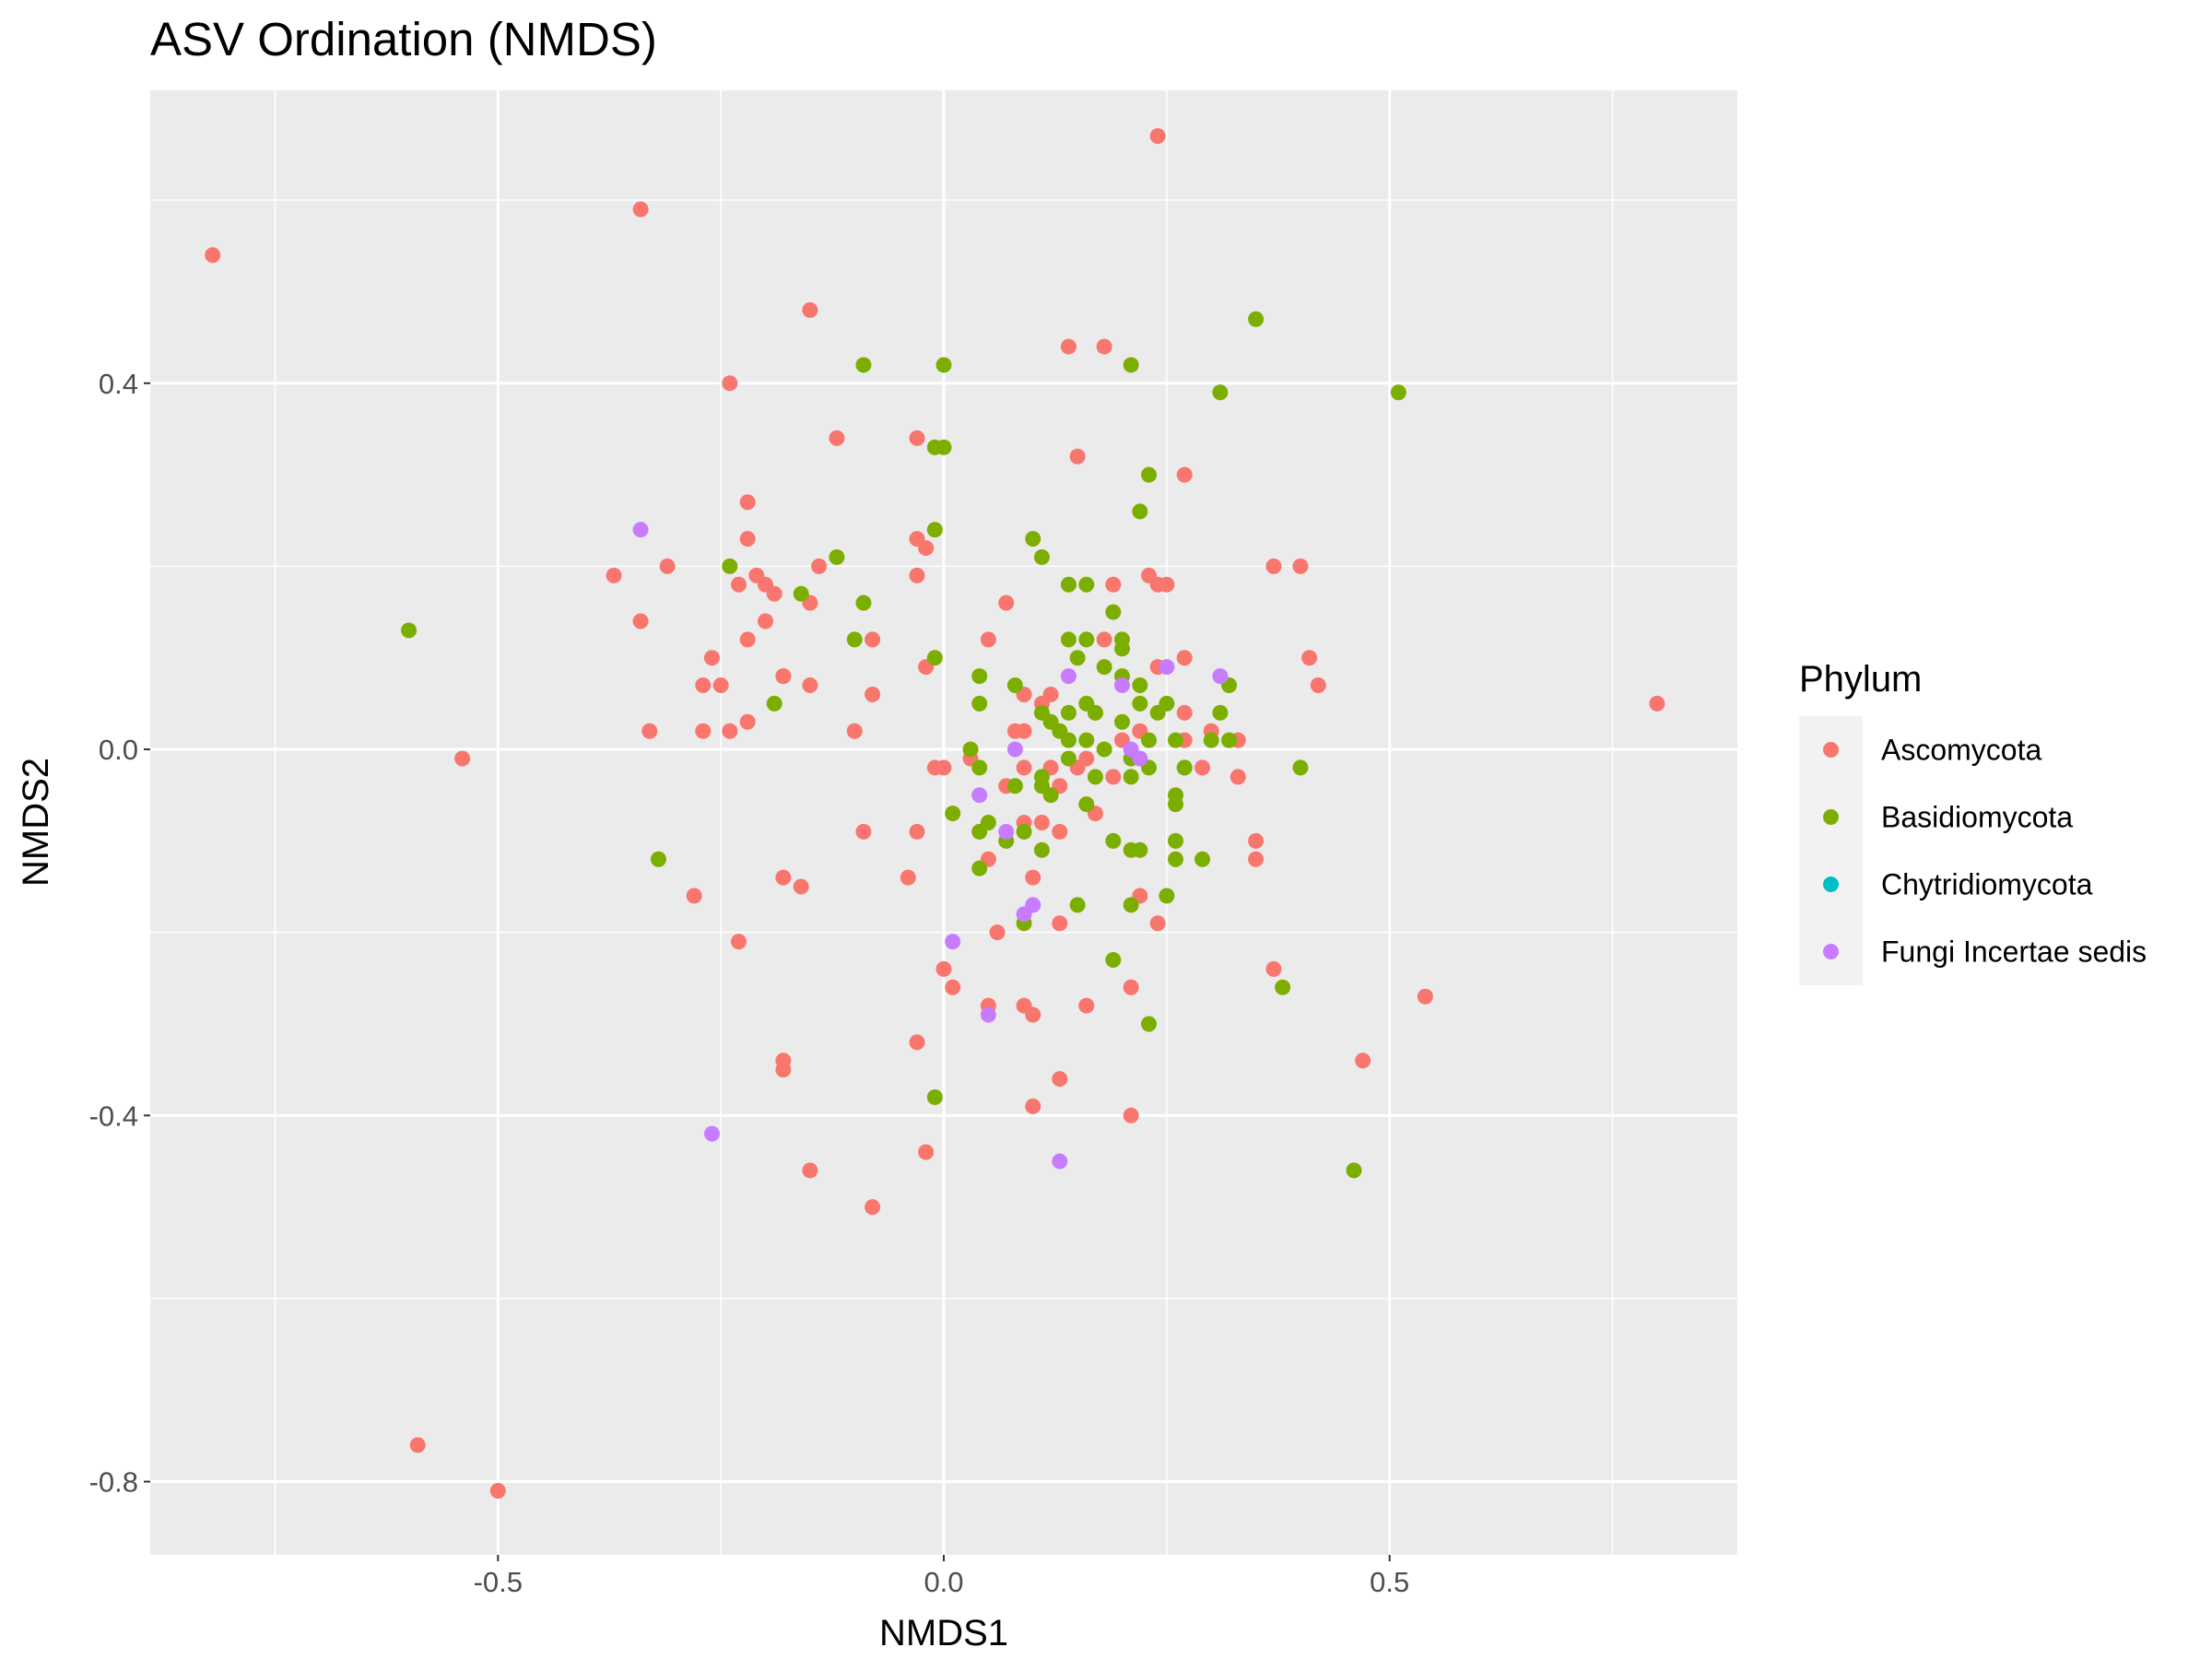 This screenshot has width=2212, height=1659. I want to click on y-tick-label: -0.8, so click(113, 1482).